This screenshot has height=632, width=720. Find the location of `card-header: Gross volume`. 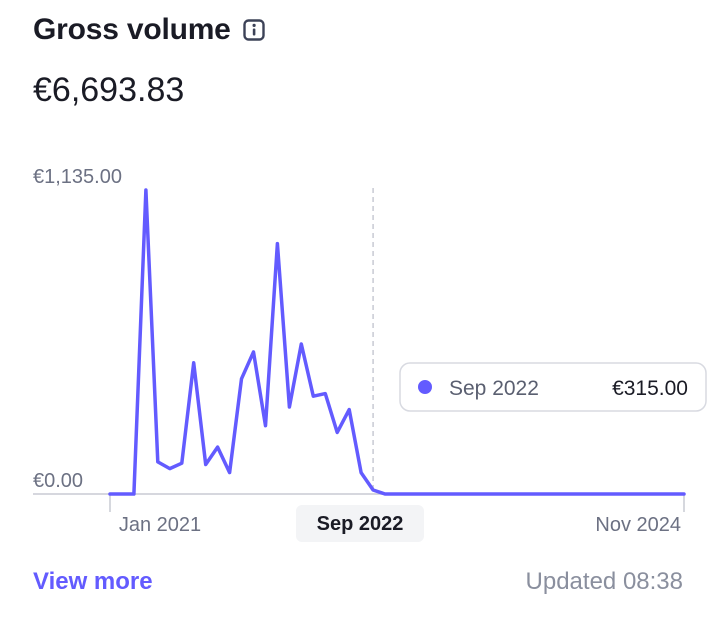

card-header: Gross volume is located at coordinates (149, 30).